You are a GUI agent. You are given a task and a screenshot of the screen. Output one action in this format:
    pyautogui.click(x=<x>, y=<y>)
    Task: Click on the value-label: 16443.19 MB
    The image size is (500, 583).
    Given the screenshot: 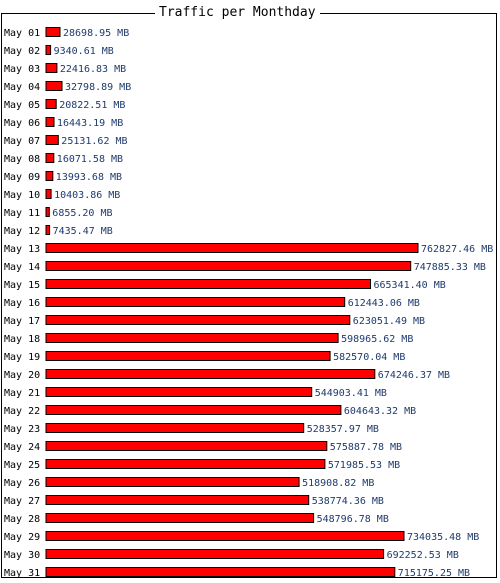 What is the action you would take?
    pyautogui.click(x=90, y=123)
    